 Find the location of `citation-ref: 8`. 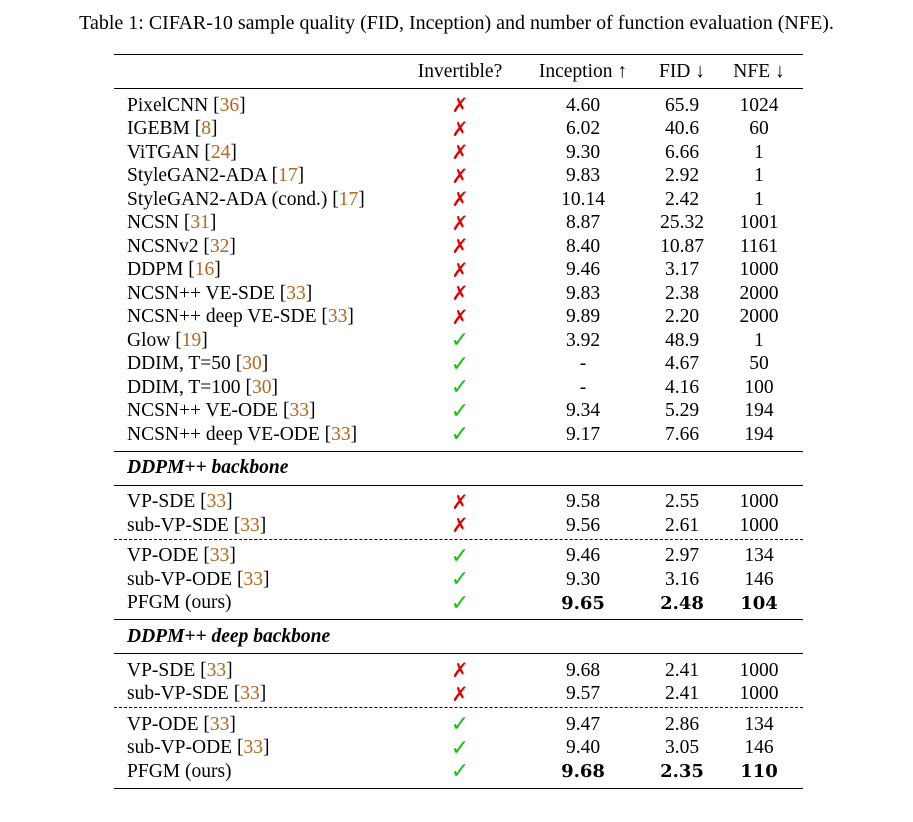

citation-ref: 8 is located at coordinates (206, 129).